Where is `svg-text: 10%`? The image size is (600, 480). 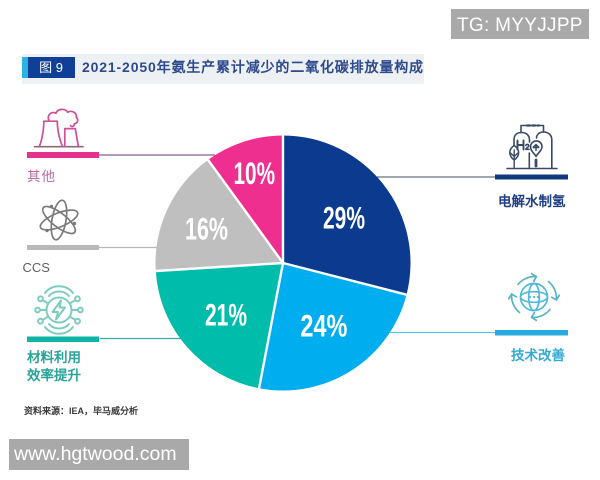 svg-text: 10% is located at coordinates (255, 173).